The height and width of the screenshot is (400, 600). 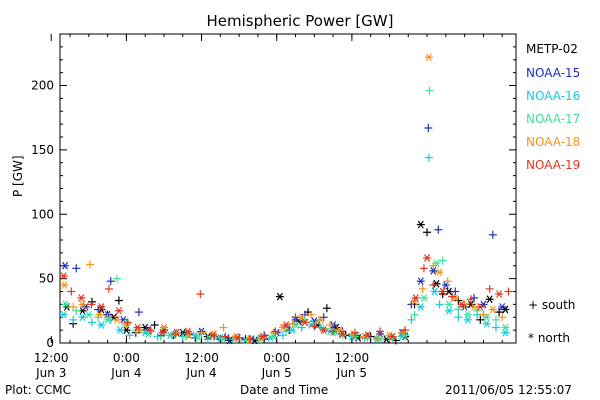 I want to click on legend-item-noaa-18: NOAA-18, so click(x=553, y=142).